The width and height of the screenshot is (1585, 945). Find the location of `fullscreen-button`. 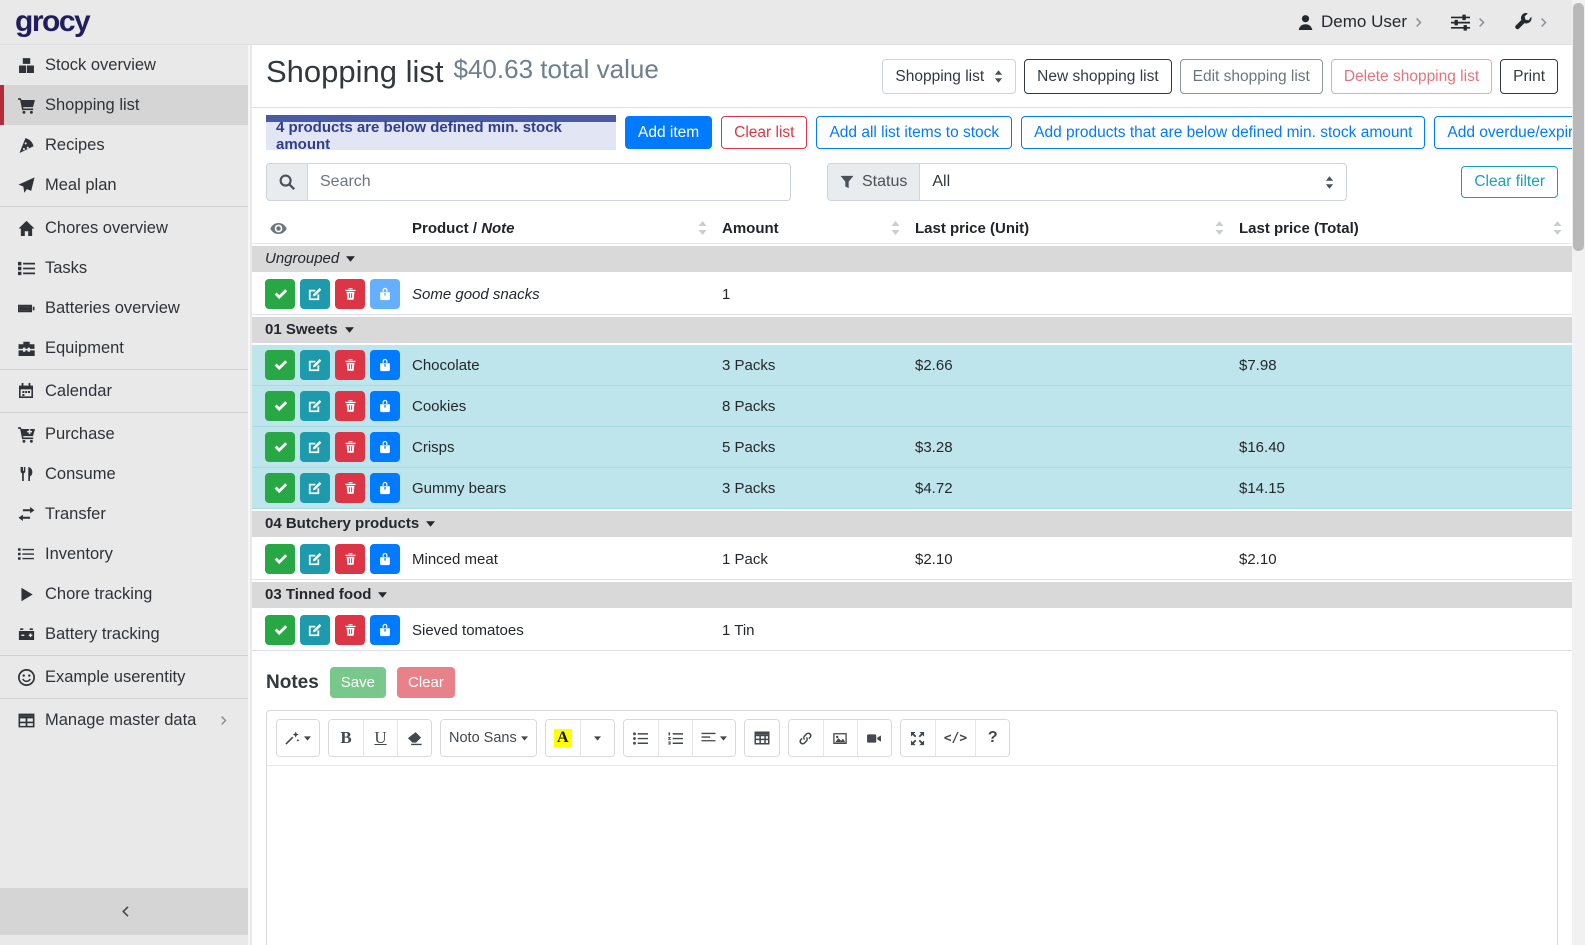

fullscreen-button is located at coordinates (917, 738).